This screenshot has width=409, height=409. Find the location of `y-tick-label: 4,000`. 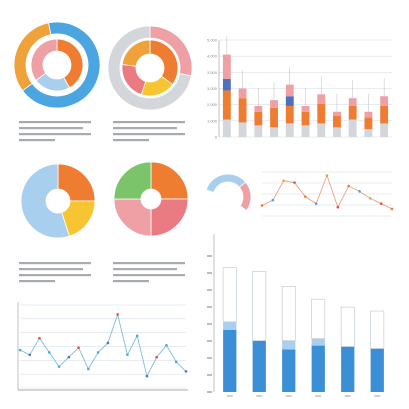

y-tick-label: 4,000 is located at coordinates (212, 56).